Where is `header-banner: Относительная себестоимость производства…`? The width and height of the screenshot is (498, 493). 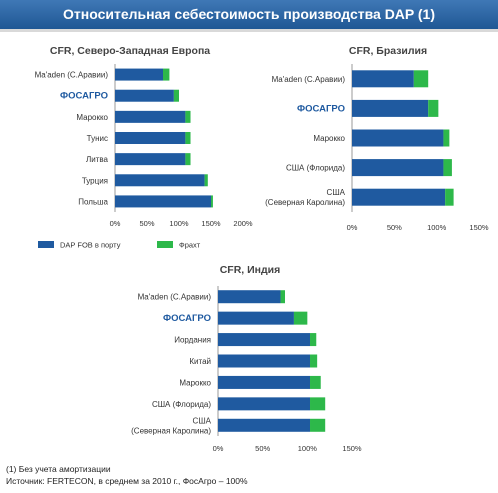 header-banner: Относительная себестоимость производства… is located at coordinates (249, 16).